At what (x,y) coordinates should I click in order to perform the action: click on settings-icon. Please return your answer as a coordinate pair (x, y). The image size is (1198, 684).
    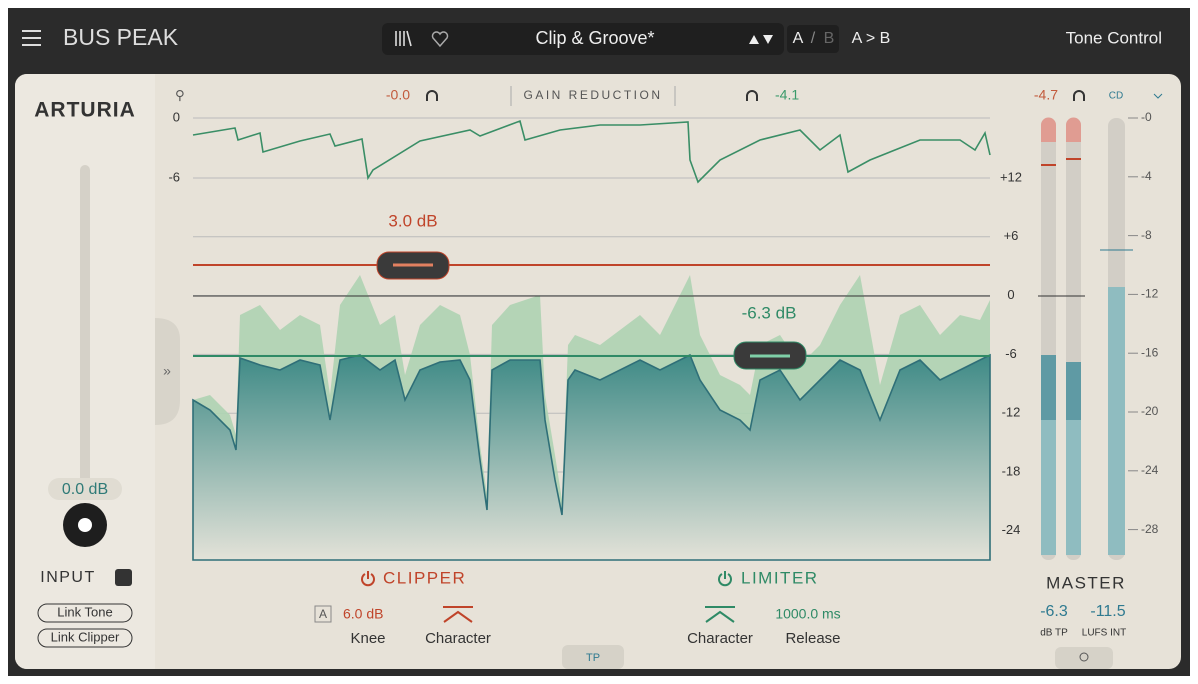
    Looking at the image, I should click on (1084, 657).